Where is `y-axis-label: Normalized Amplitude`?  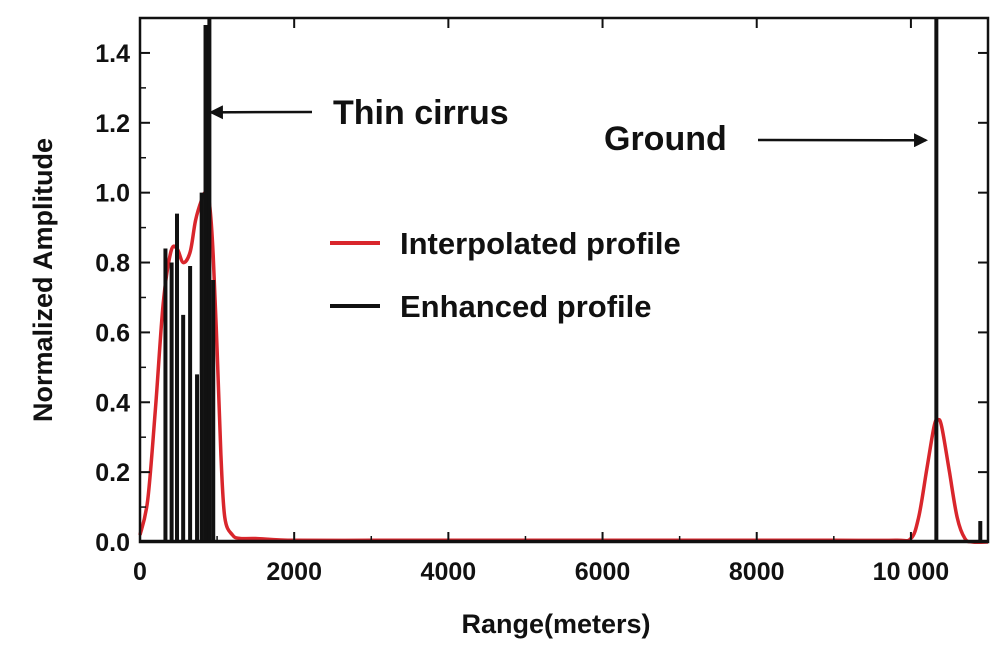 y-axis-label: Normalized Amplitude is located at coordinates (43, 280).